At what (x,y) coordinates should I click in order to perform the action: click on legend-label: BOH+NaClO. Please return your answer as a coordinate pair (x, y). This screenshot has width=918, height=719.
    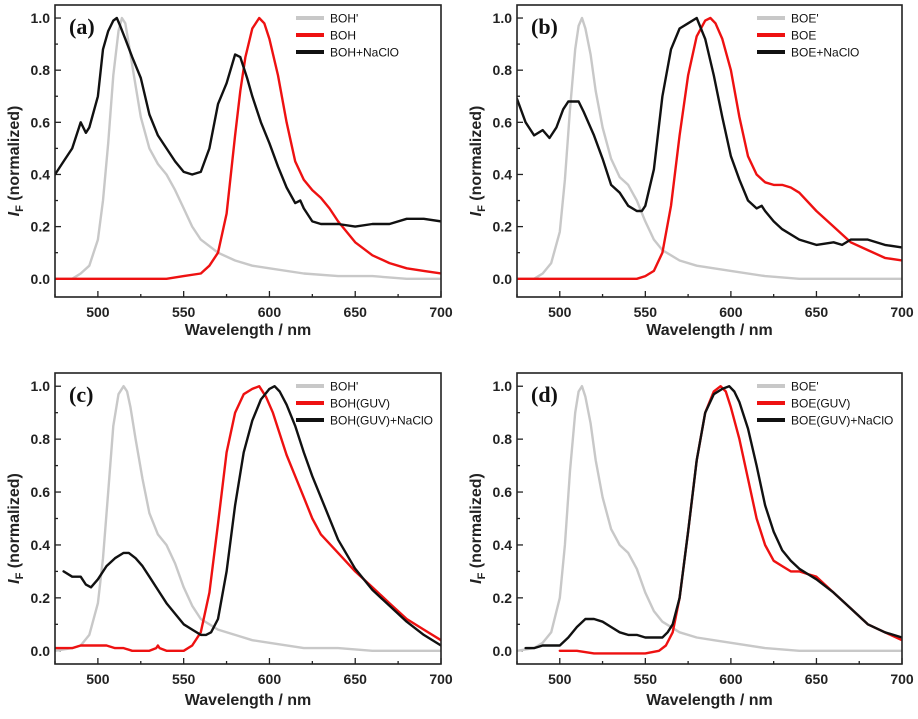
    Looking at the image, I should click on (364, 53).